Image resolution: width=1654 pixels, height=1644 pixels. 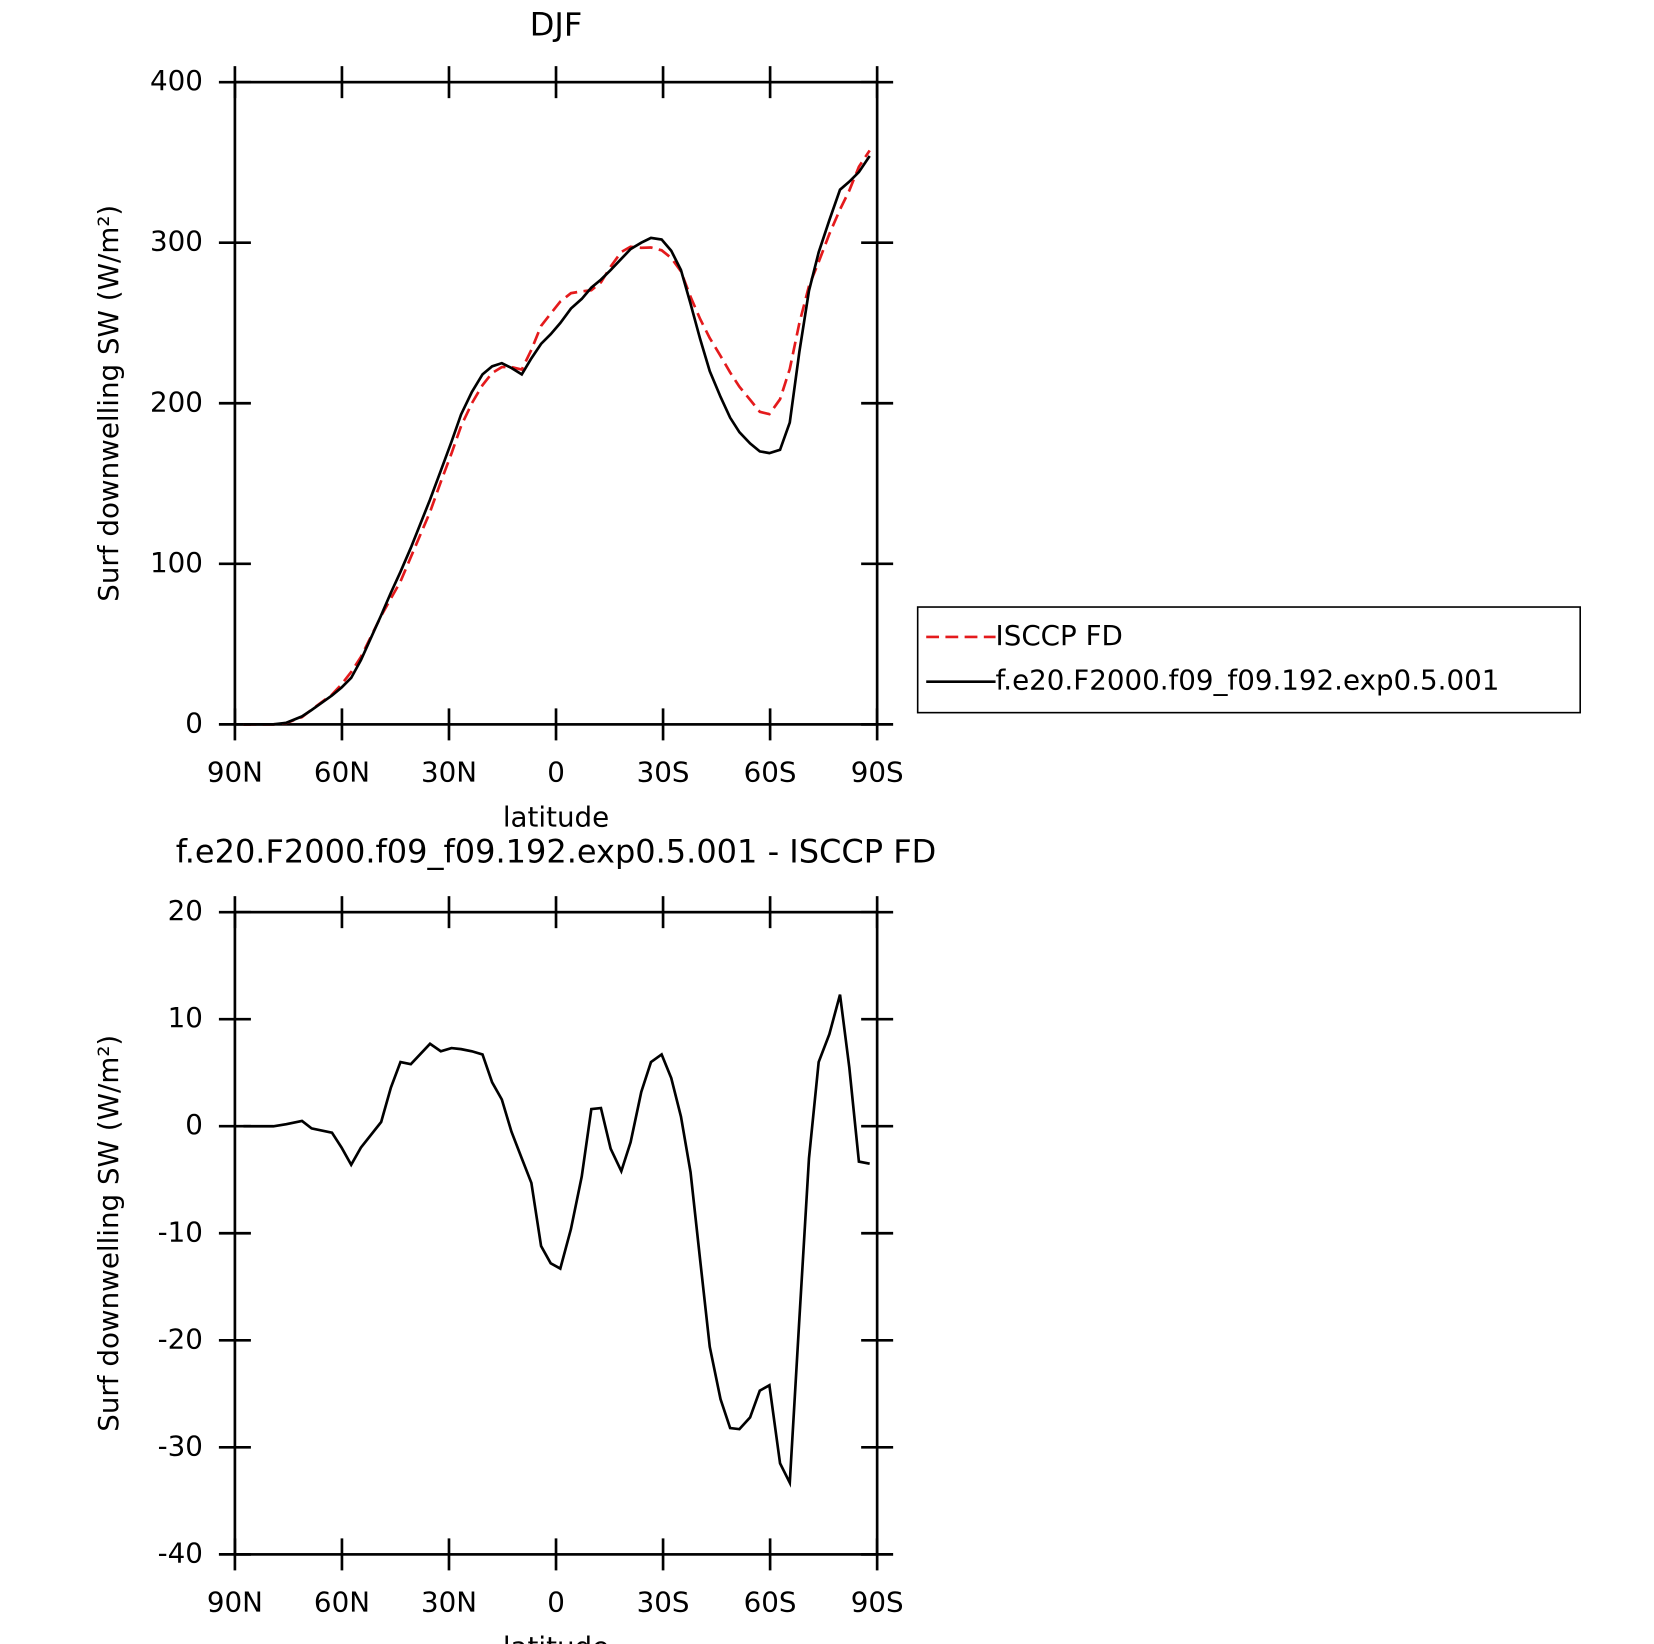 I want to click on y-tick-label: -40, so click(x=180, y=1552).